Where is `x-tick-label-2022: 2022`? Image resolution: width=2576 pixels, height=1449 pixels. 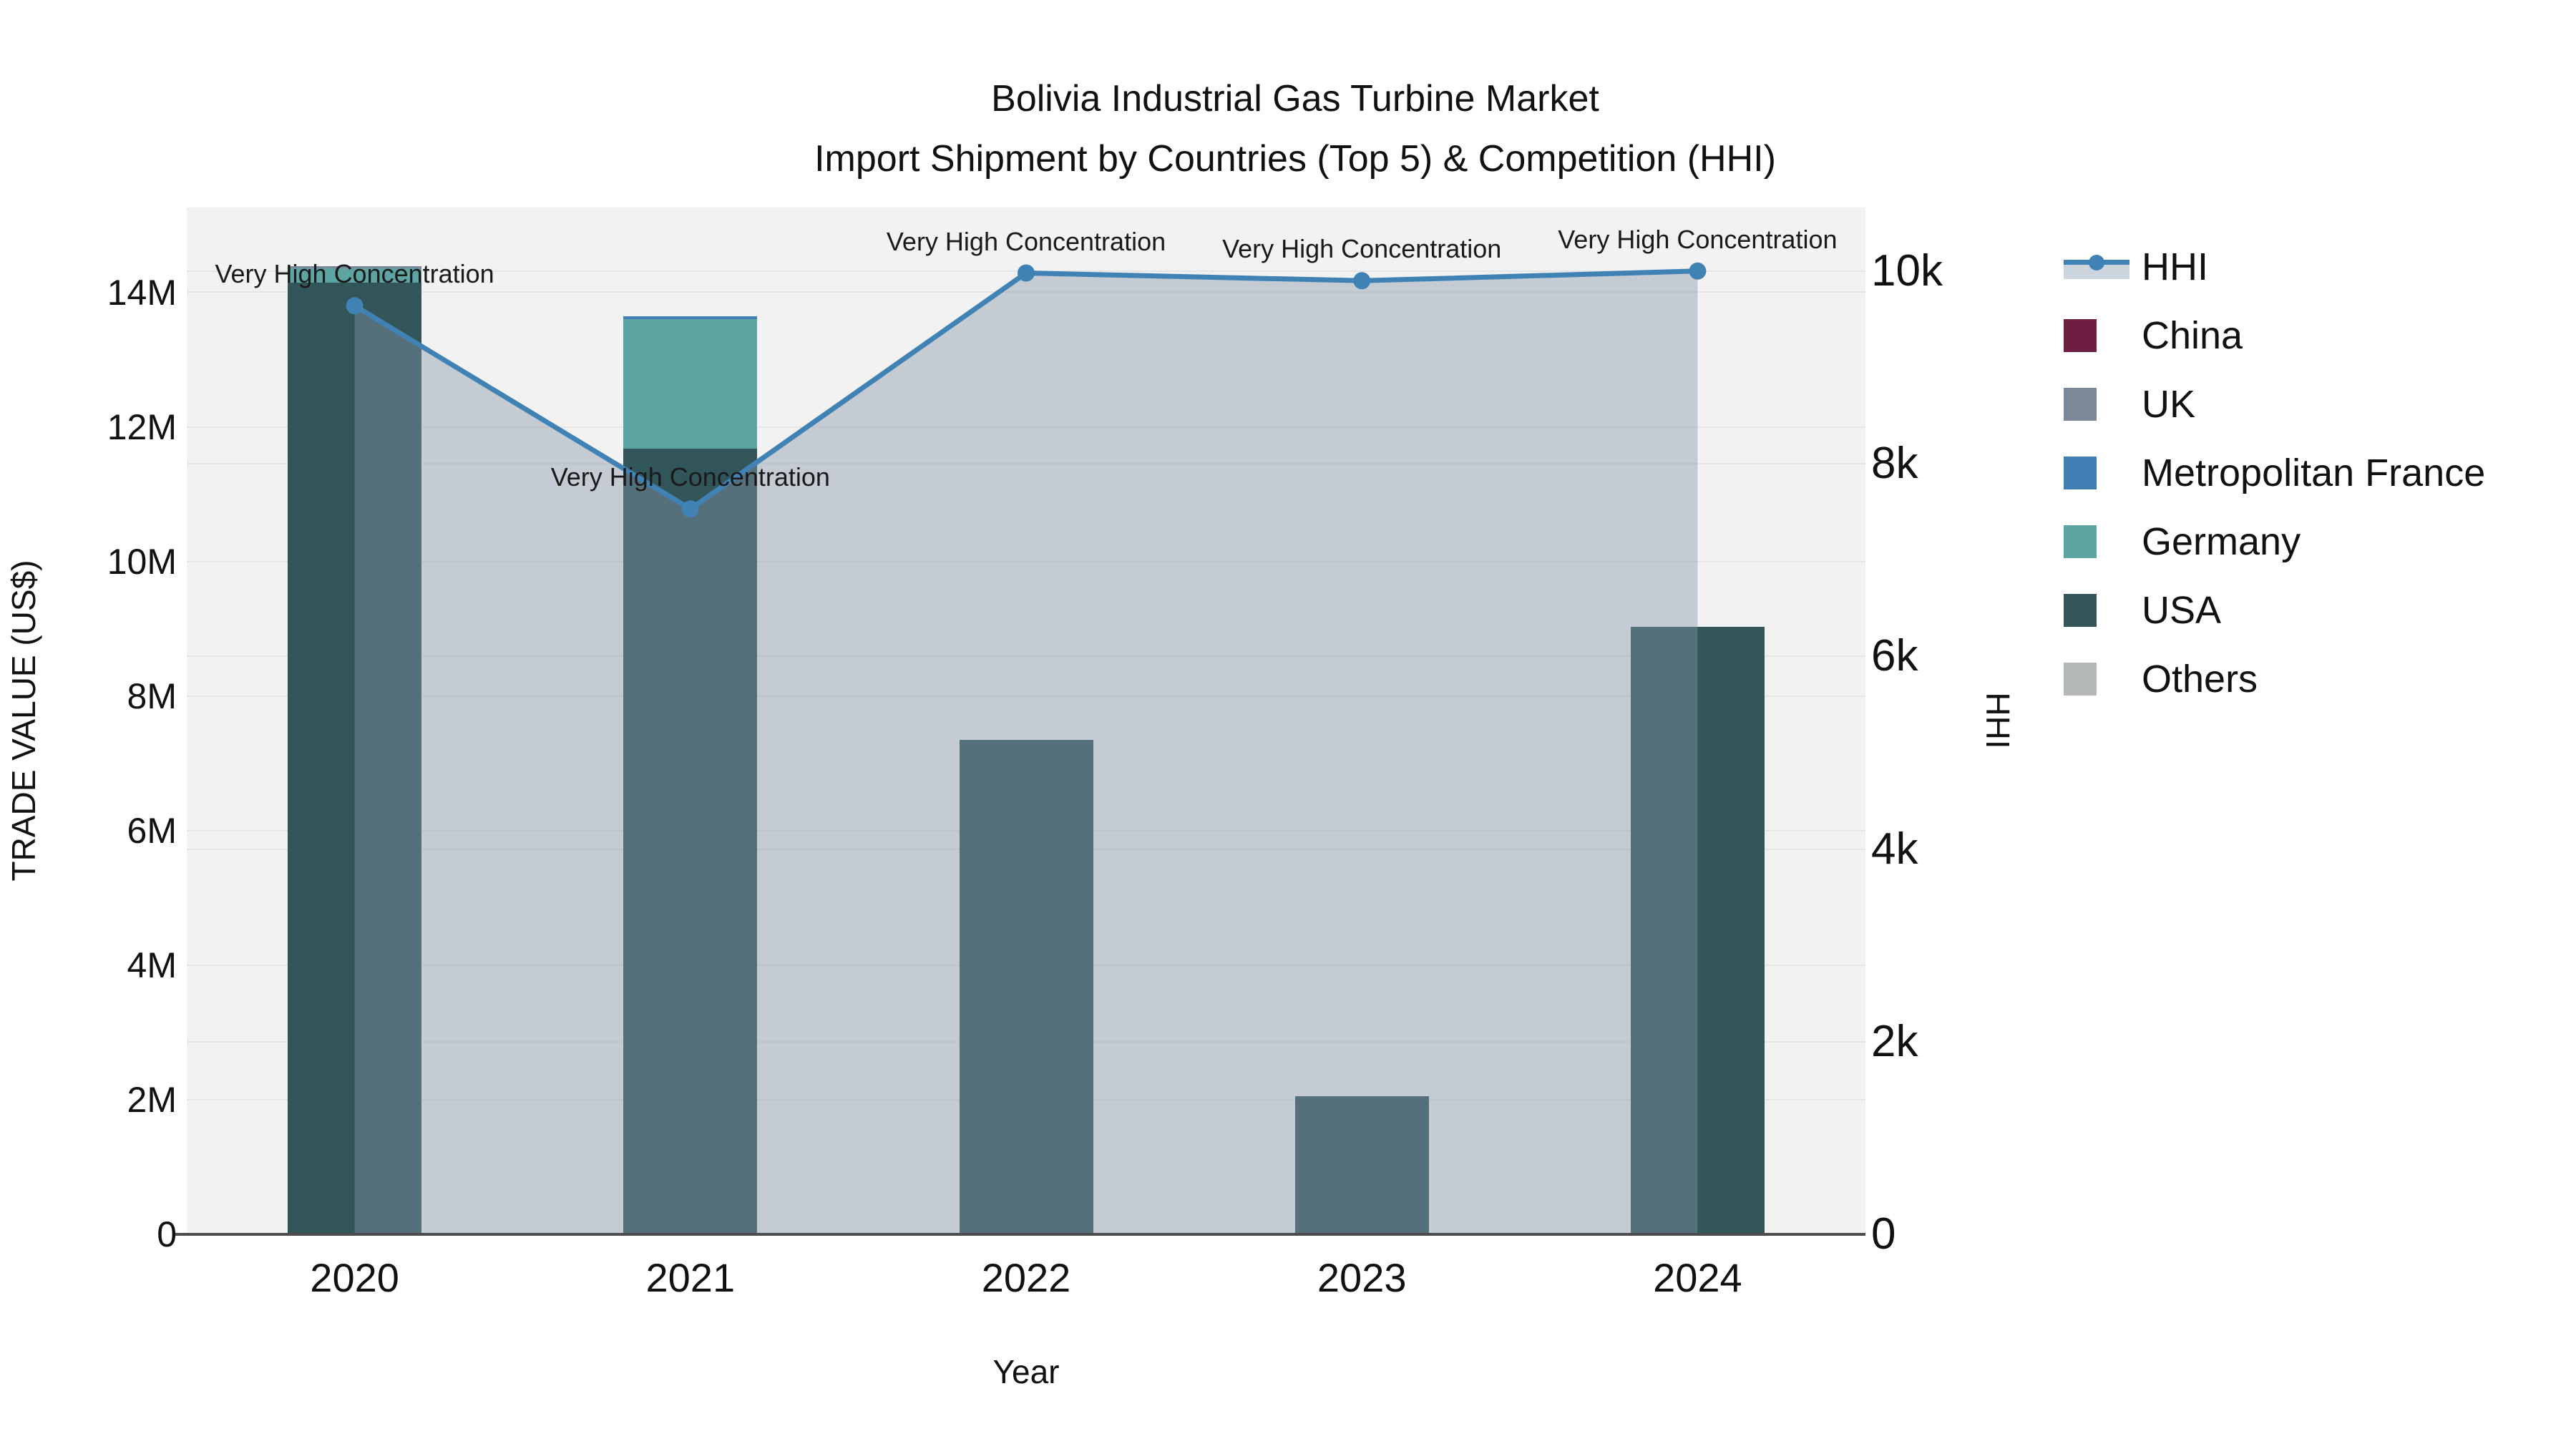
x-tick-label-2022: 2022 is located at coordinates (1026, 1277).